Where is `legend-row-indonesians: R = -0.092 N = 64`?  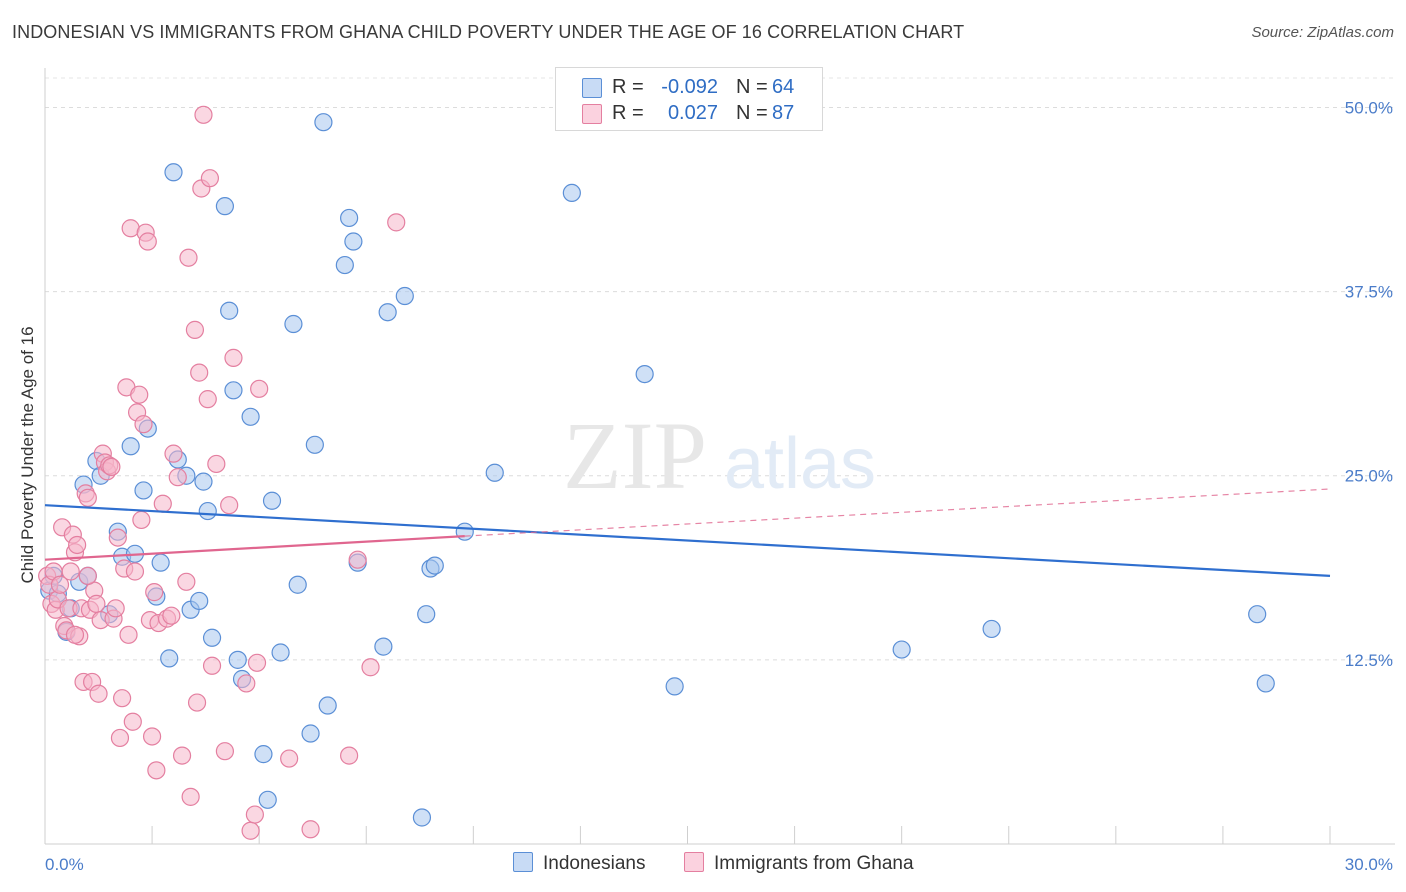
legend-row-indonesians: R = -0.092 N = 64 is located at coordinates (689, 89).